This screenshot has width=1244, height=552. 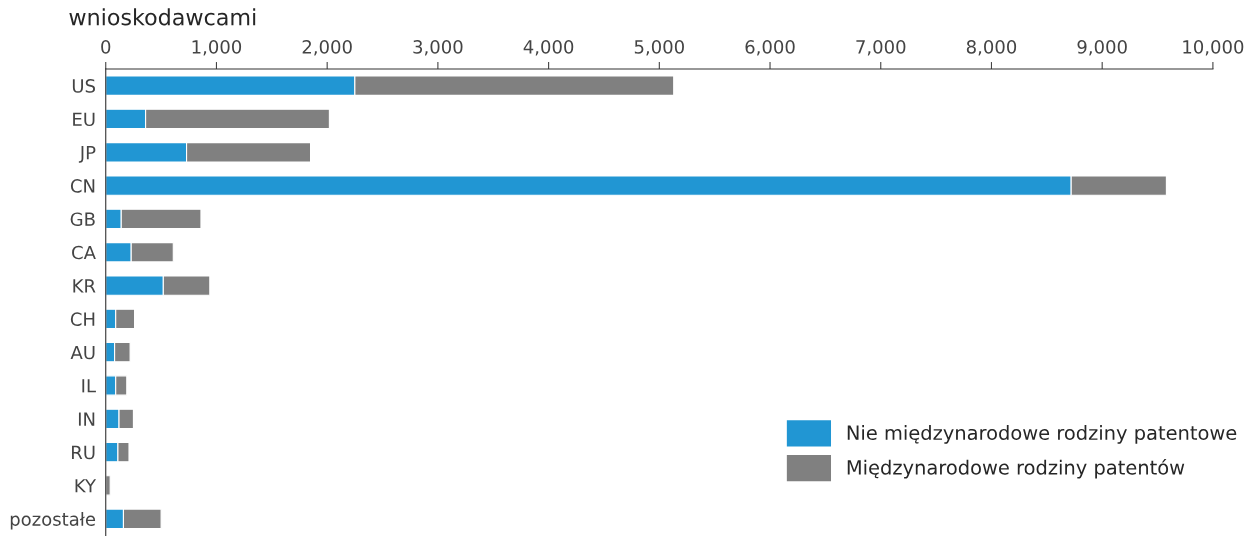 What do you see at coordinates (86, 419) in the screenshot?
I see `y-tick-label: IN` at bounding box center [86, 419].